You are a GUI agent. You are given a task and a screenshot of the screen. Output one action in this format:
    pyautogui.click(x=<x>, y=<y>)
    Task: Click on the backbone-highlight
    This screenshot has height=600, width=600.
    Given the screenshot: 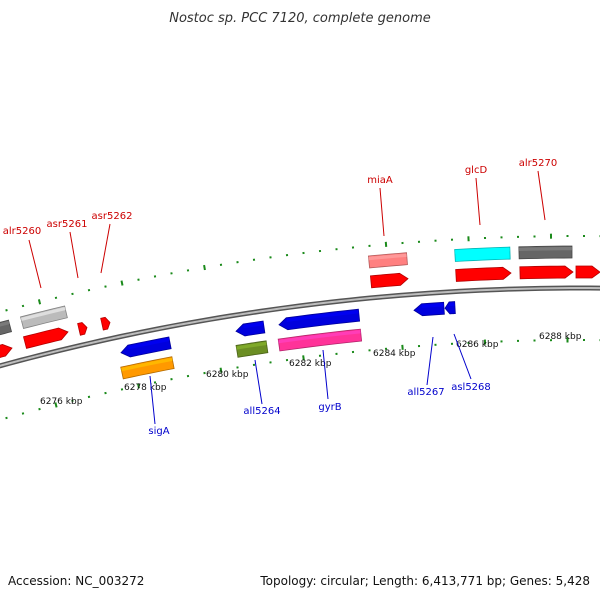 What is the action you would take?
    pyautogui.click(x=300, y=326)
    